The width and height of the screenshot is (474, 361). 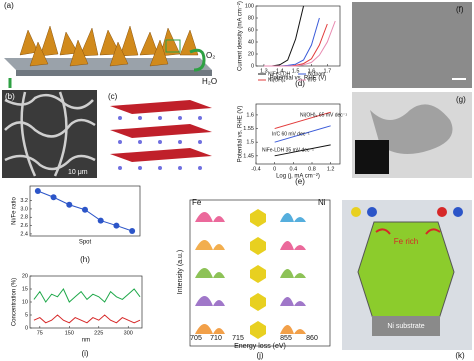 What do you see at coordinates (300, 83) in the screenshot?
I see `panel-label: (d)` at bounding box center [300, 83].